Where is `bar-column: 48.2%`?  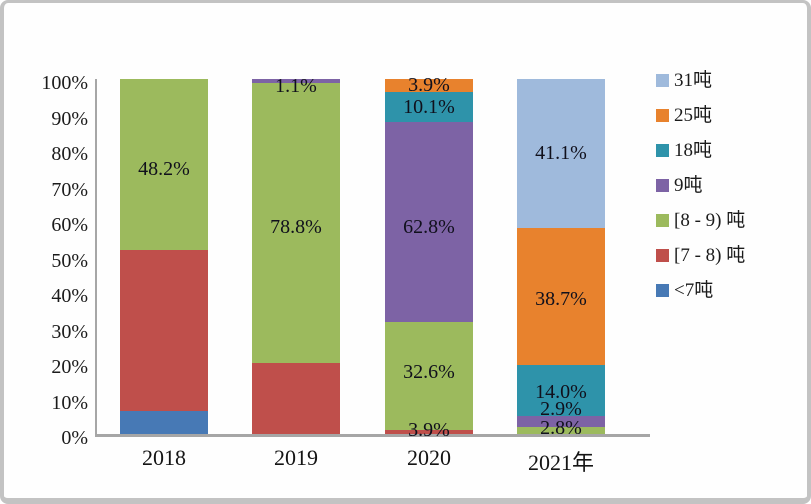
bar-column: 48.2% is located at coordinates (164, 256).